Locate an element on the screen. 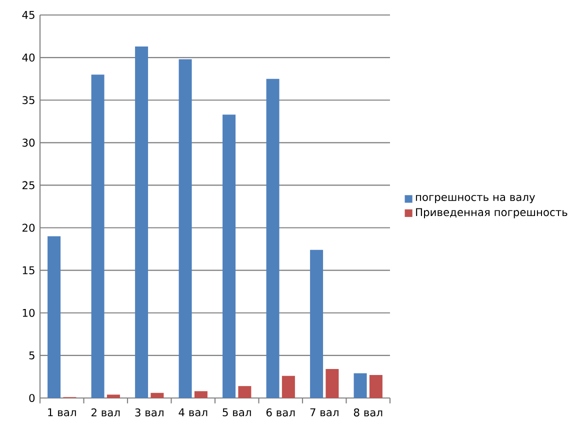  x-tick-label: 5 вал is located at coordinates (236, 412).